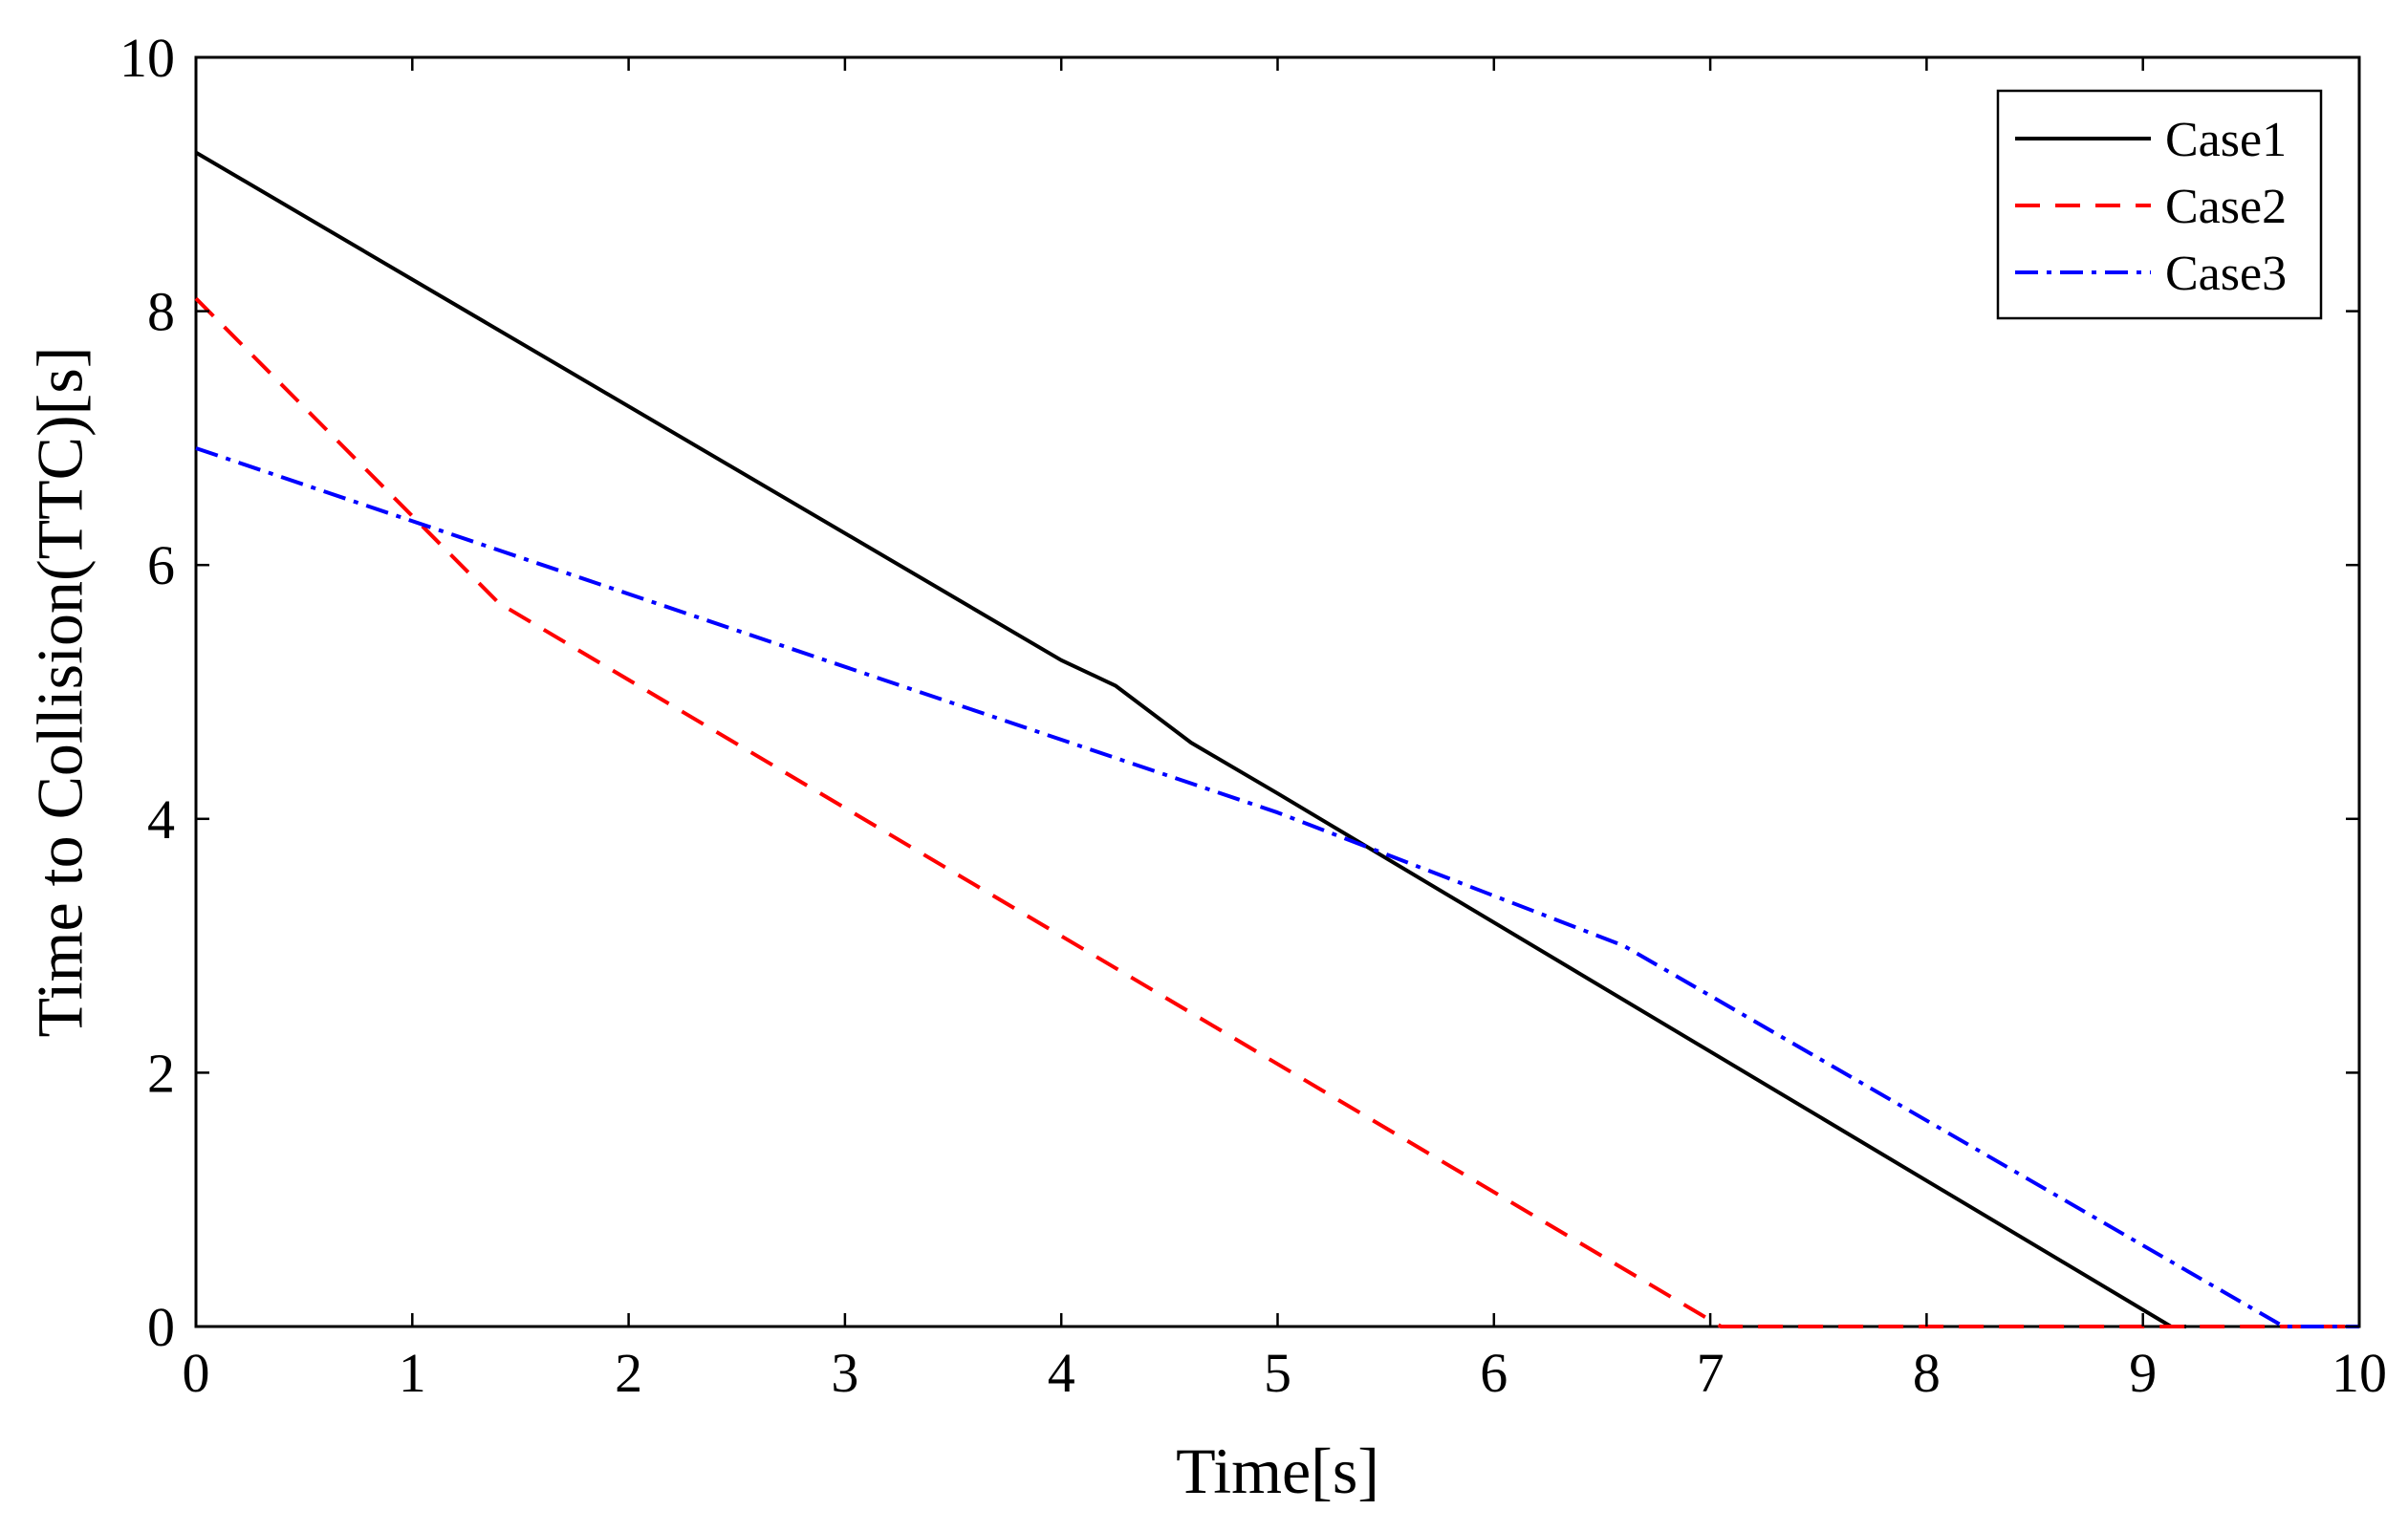 The width and height of the screenshot is (2408, 1532). What do you see at coordinates (2226, 140) in the screenshot?
I see `legend-label-case1: Case1` at bounding box center [2226, 140].